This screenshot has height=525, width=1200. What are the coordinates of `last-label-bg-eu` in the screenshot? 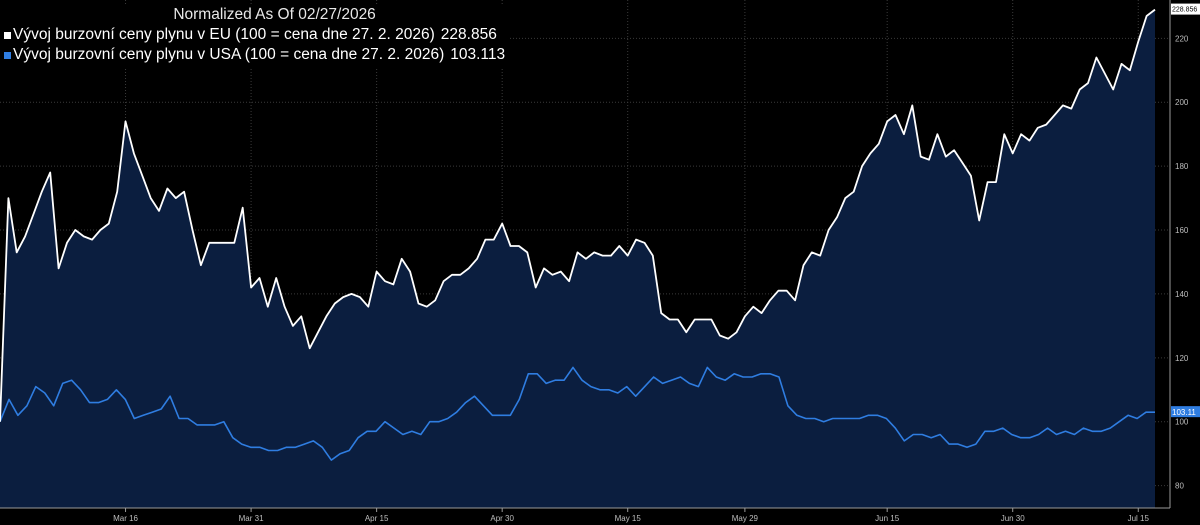 It's located at (1185, 9).